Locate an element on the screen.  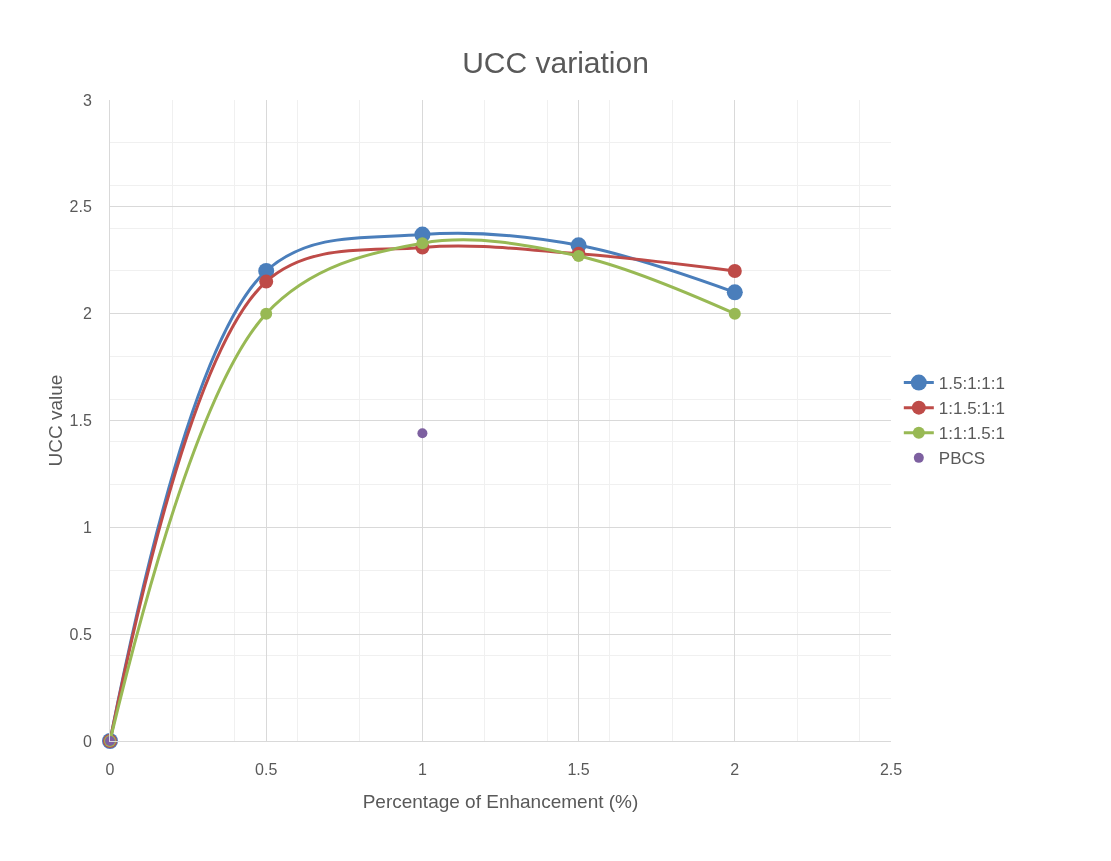
y-tick-label: 1 is located at coordinates (87, 527).